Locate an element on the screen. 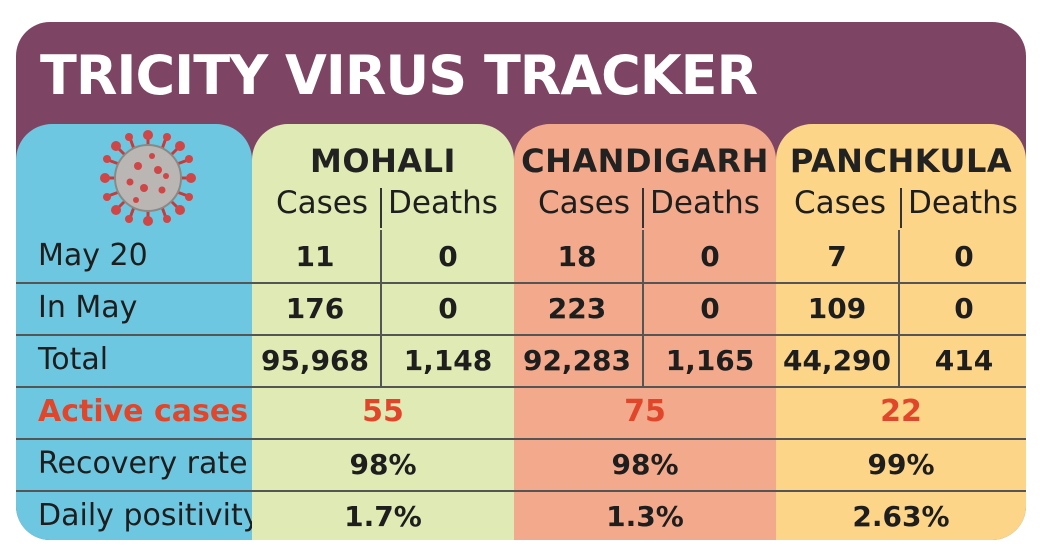 The width and height of the screenshot is (1042, 556). total-cases: 92,283 is located at coordinates (577, 360).